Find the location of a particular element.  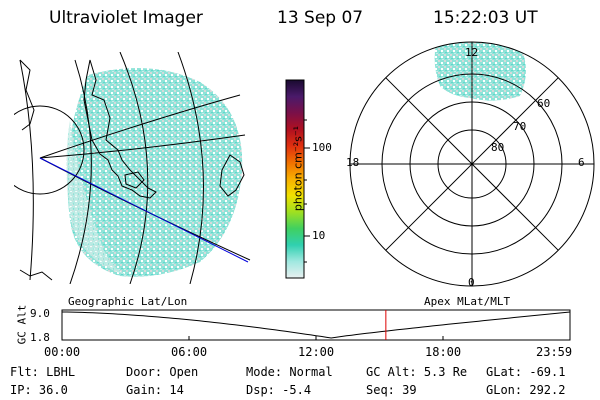

glat-value: -69.1 is located at coordinates (547, 372).